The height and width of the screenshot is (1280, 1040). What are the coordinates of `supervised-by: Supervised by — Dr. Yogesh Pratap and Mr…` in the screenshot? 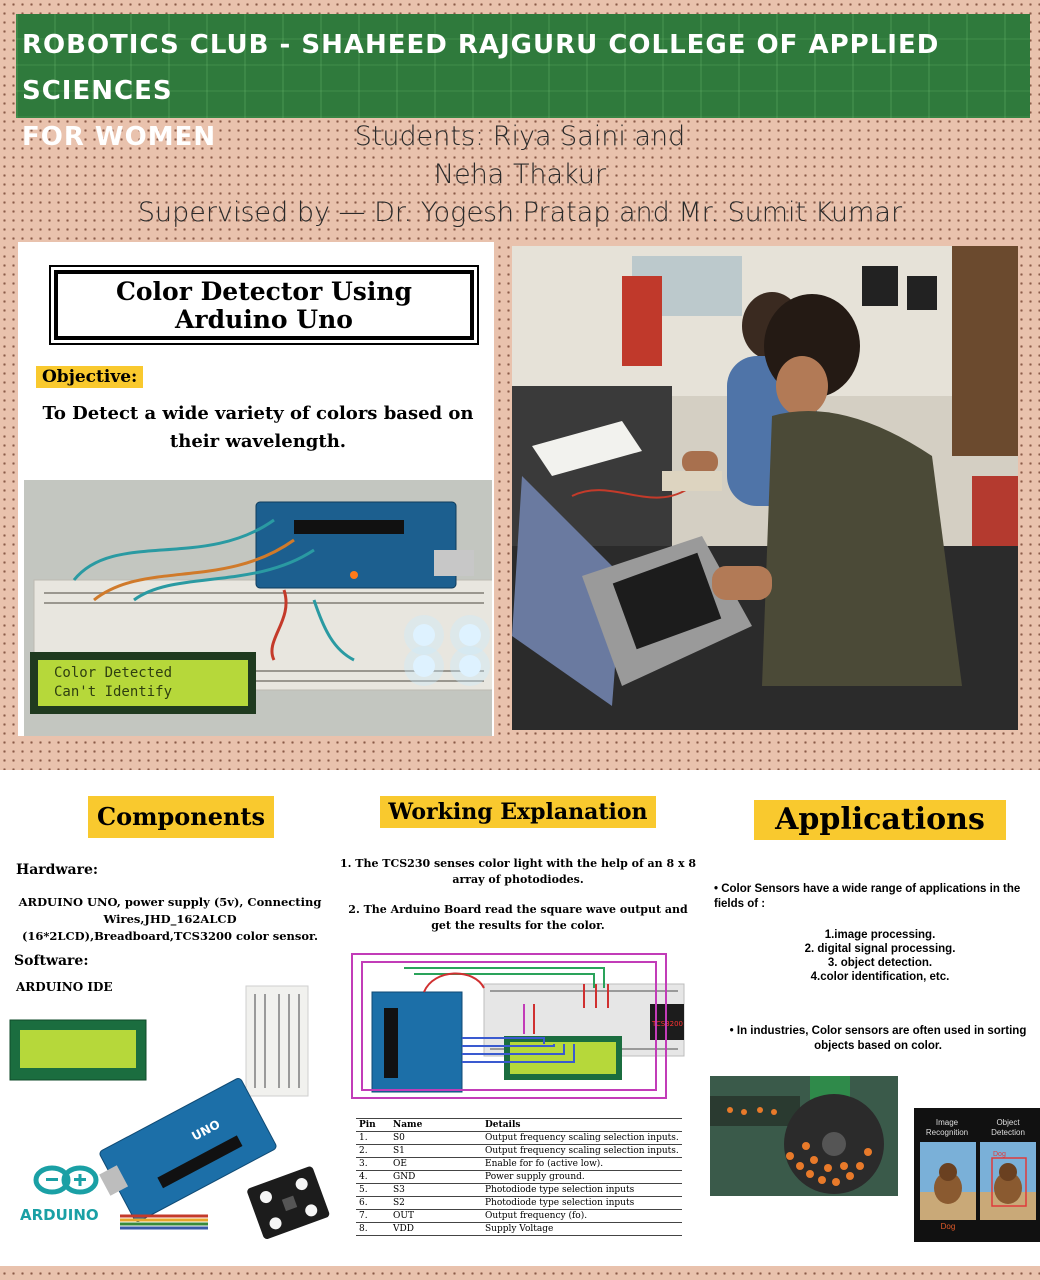 It's located at (520, 212).